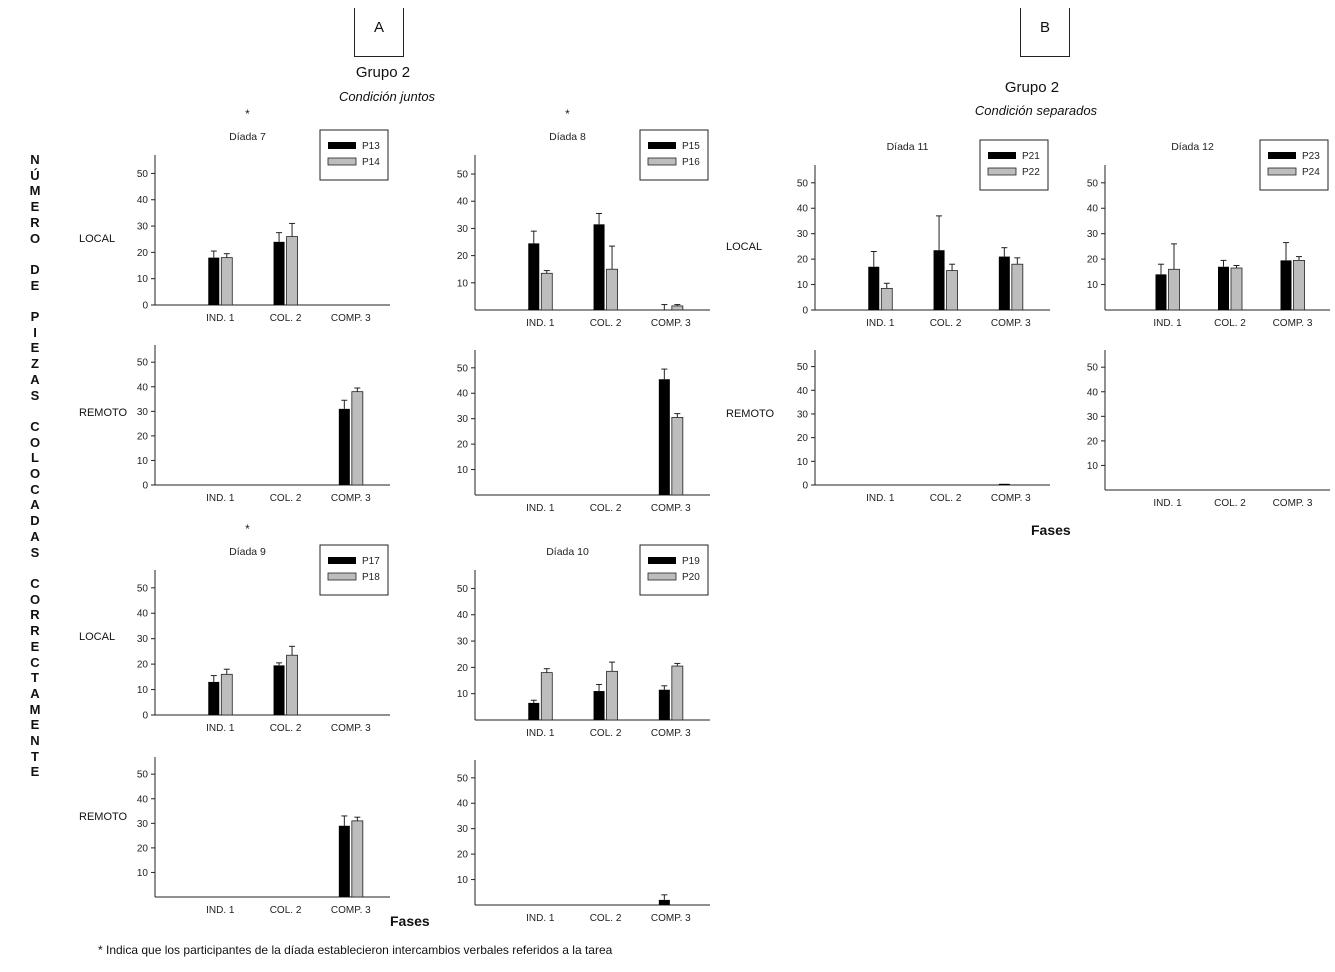 This screenshot has height=972, width=1335. What do you see at coordinates (344, 861) in the screenshot?
I see `bar-p17` at bounding box center [344, 861].